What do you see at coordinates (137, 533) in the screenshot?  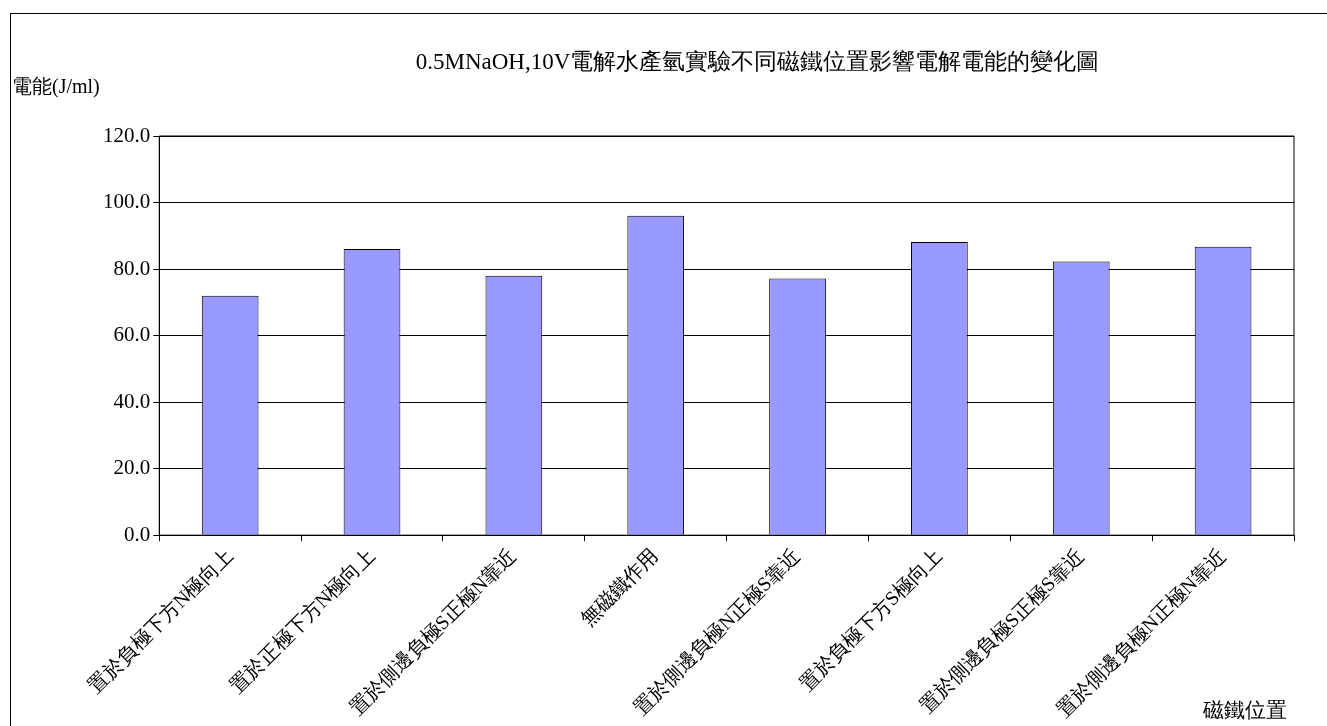 I see `y-tick-label: 0.0` at bounding box center [137, 533].